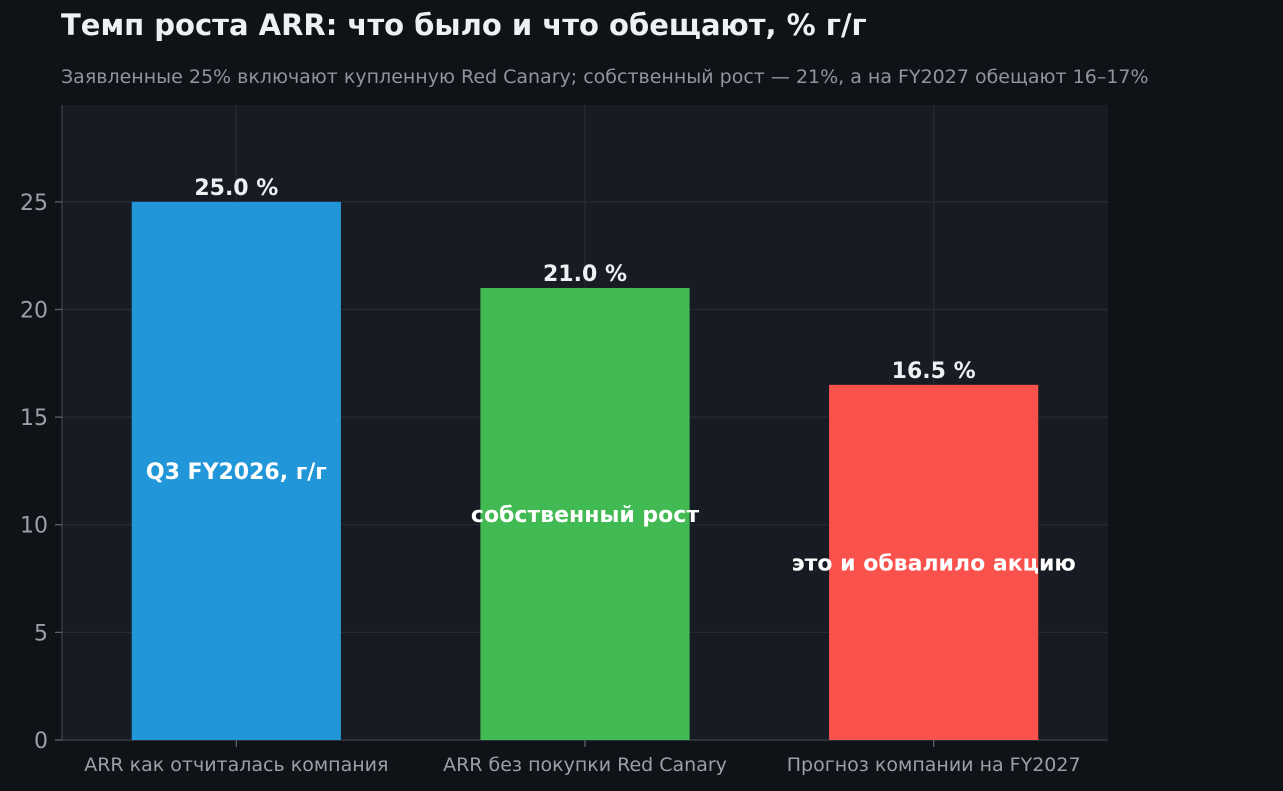 The image size is (1283, 791). Describe the element at coordinates (236, 188) in the screenshot. I see `value-label: 25.0 %` at that location.